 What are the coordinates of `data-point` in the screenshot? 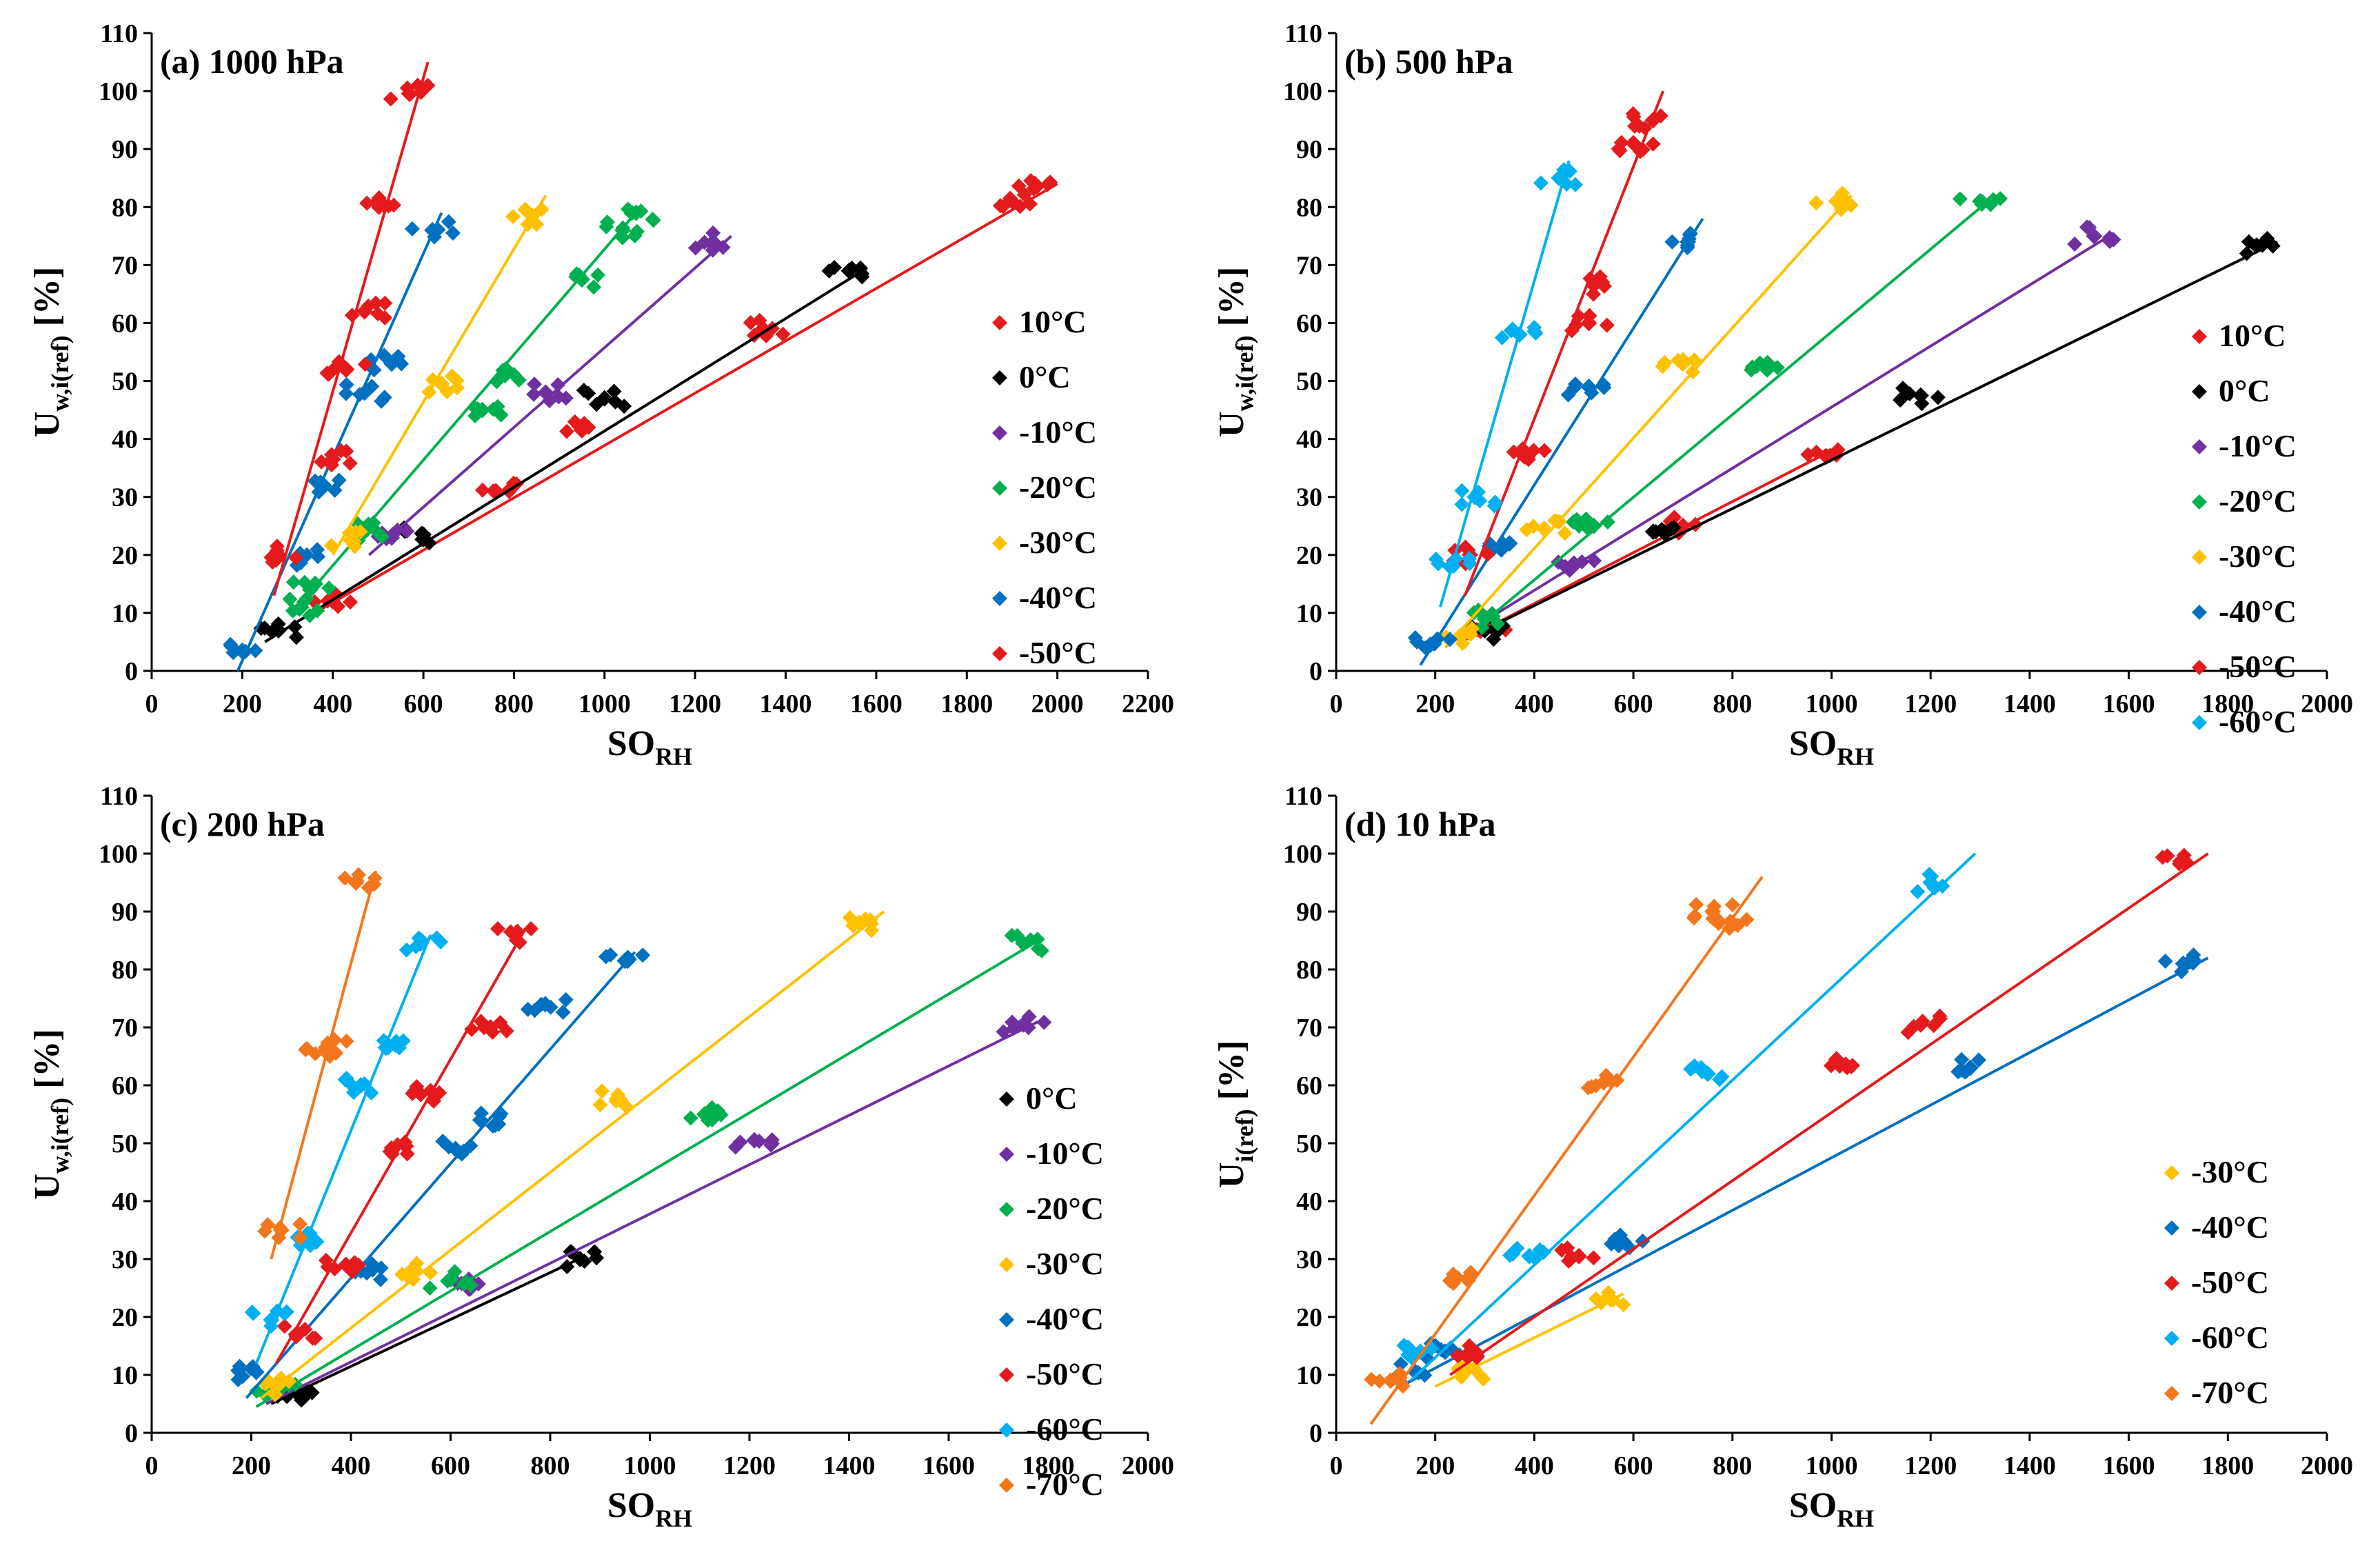 It's located at (1544, 528).